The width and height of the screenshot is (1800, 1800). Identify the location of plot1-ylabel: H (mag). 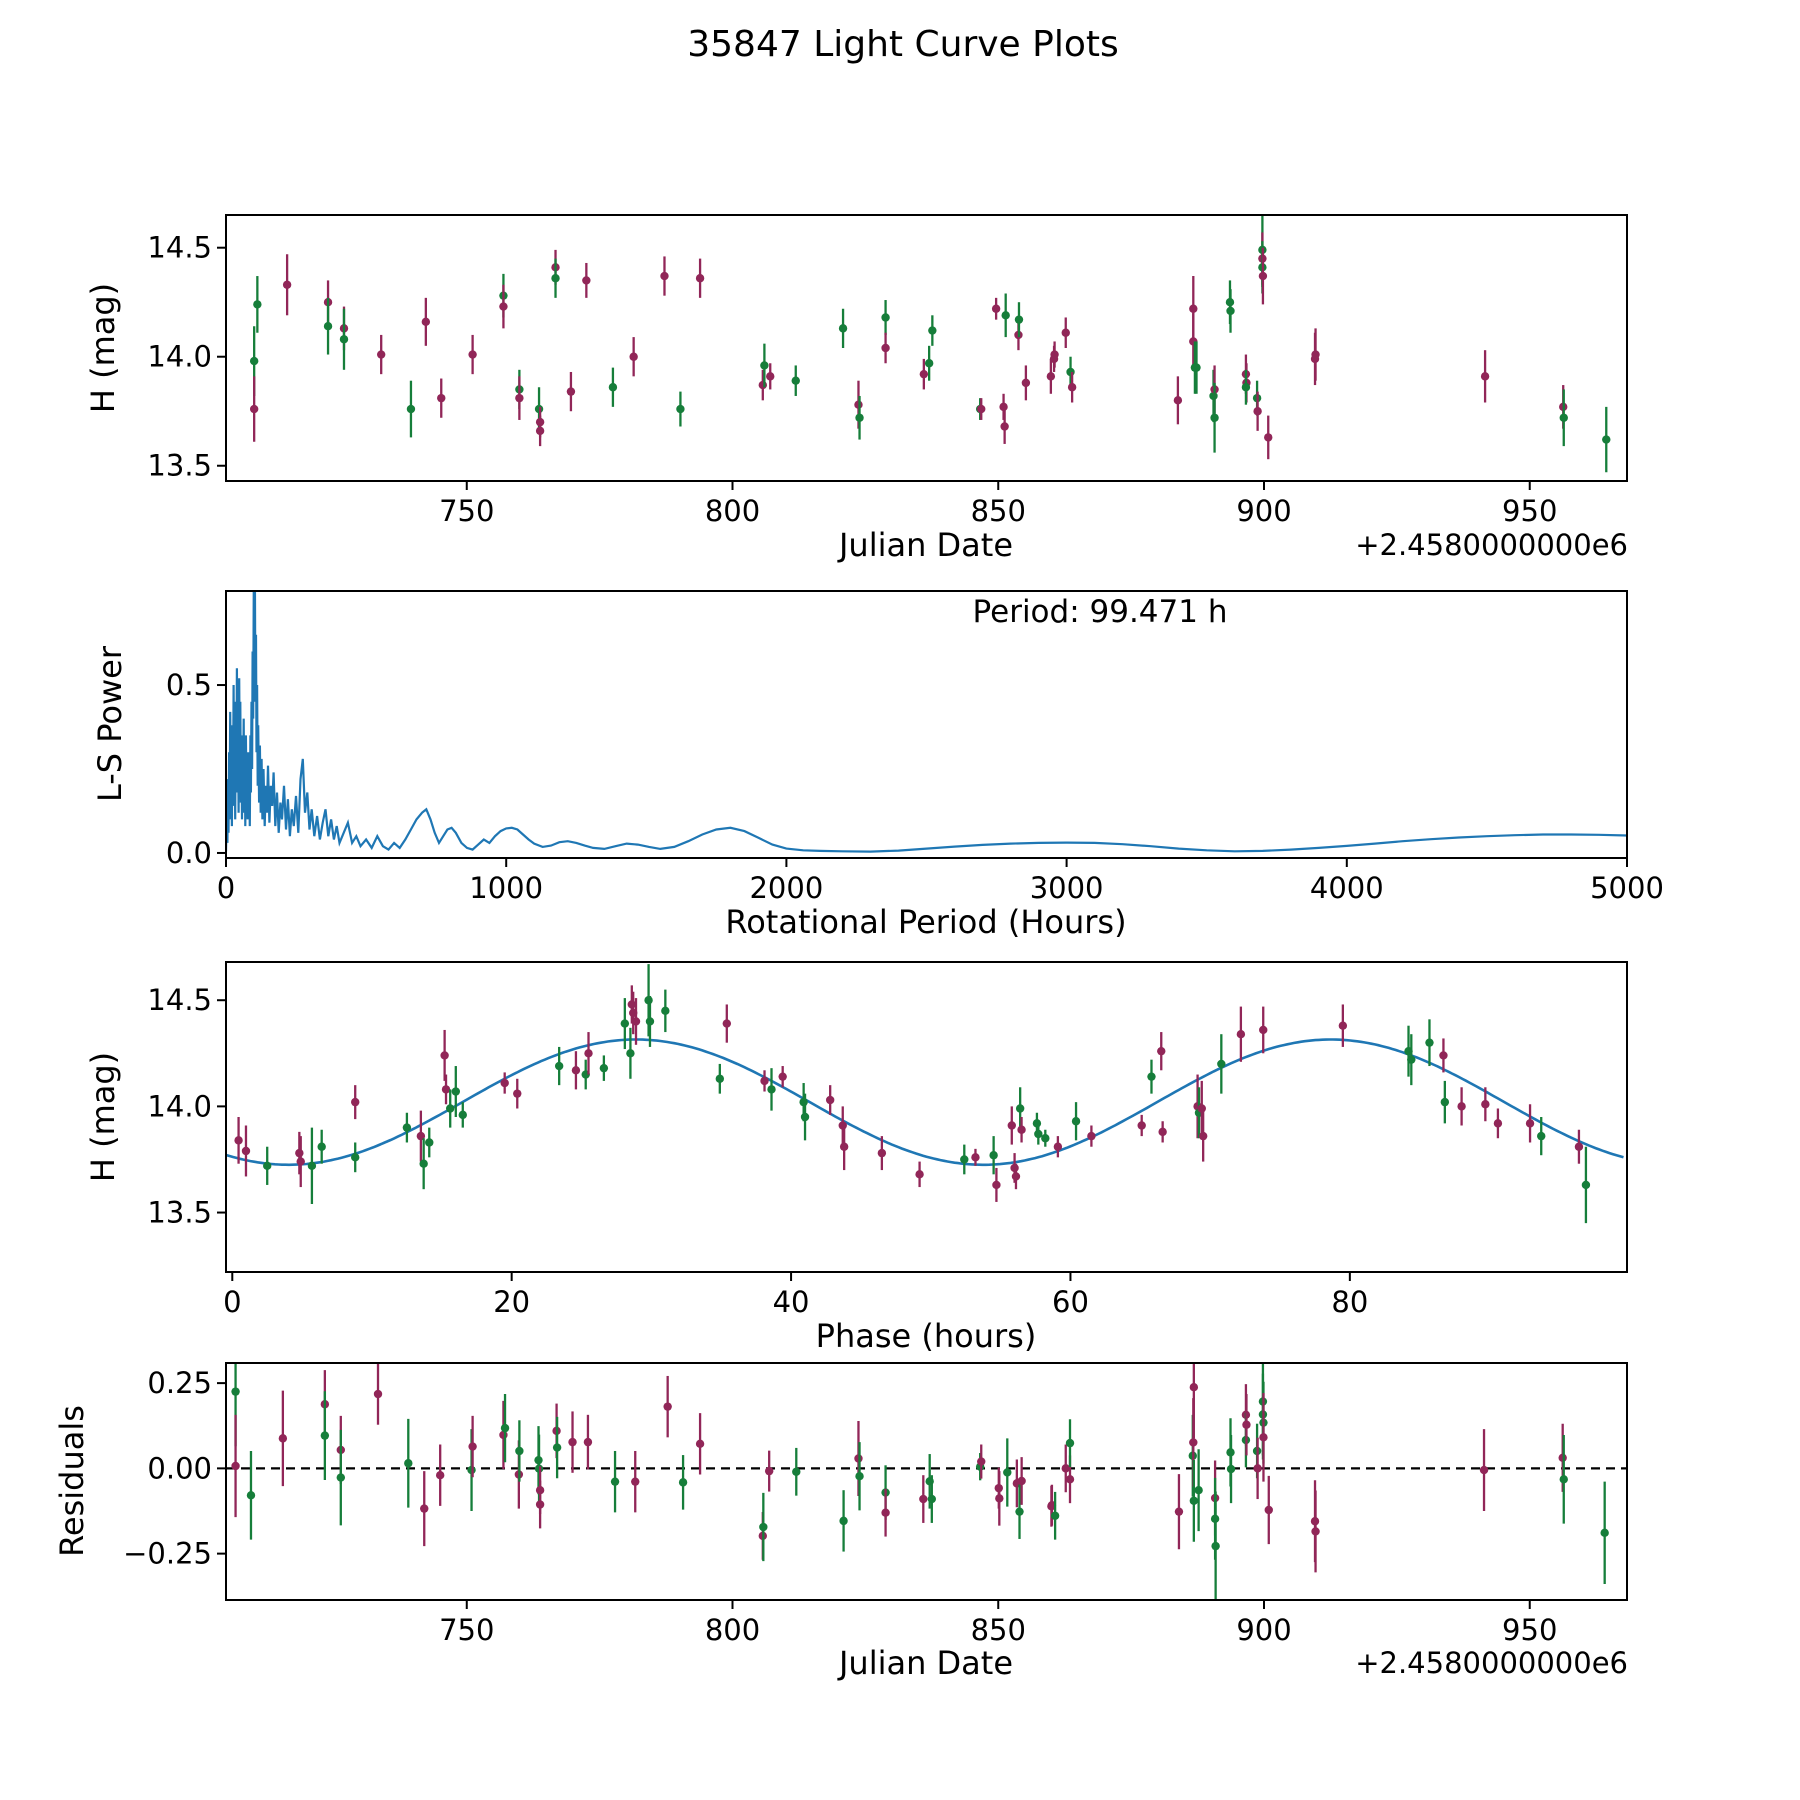
(103, 348).